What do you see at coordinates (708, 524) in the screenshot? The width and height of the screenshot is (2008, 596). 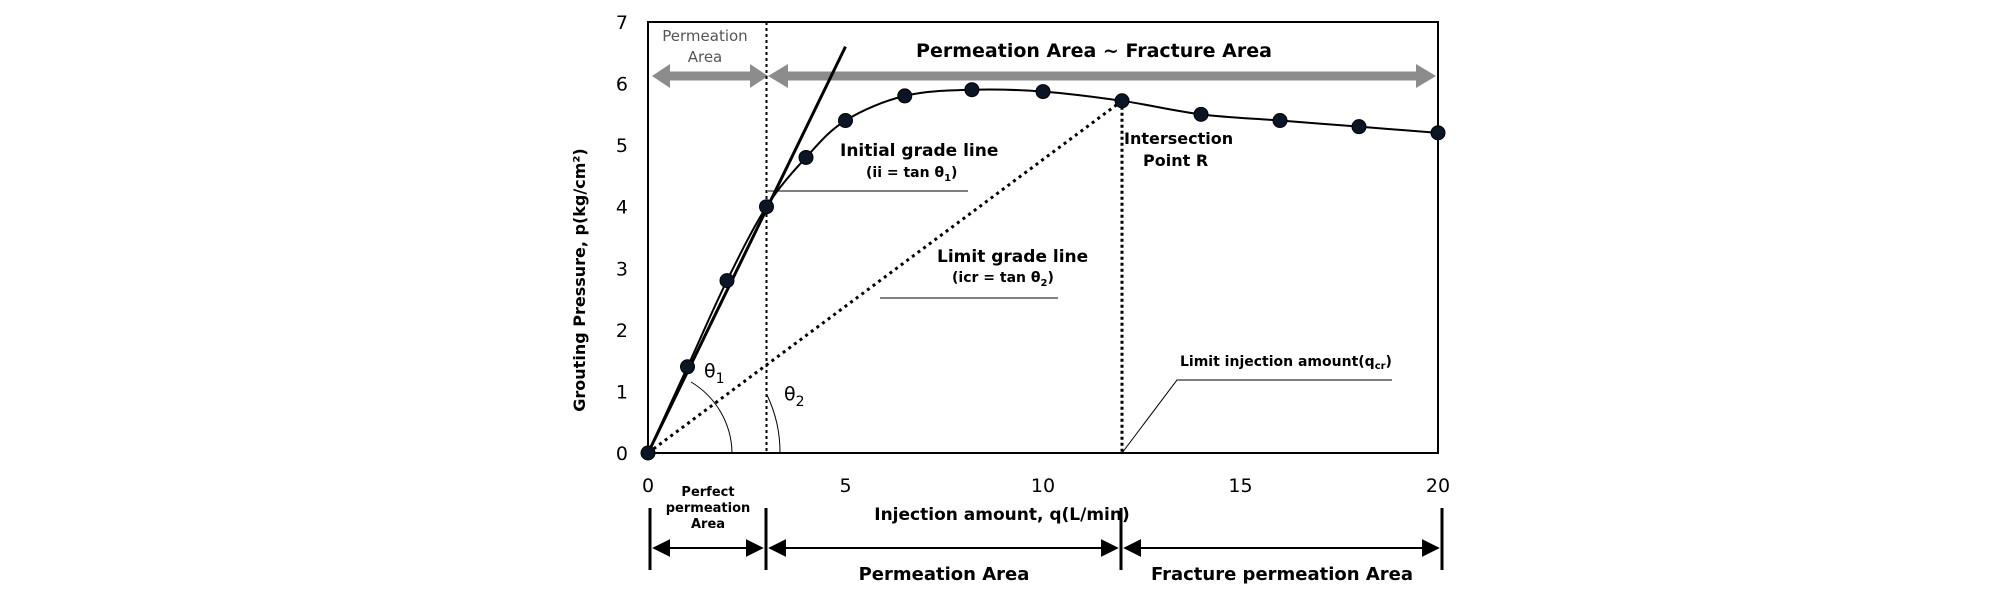 I see `bottom-perfect-label-3: Area` at bounding box center [708, 524].